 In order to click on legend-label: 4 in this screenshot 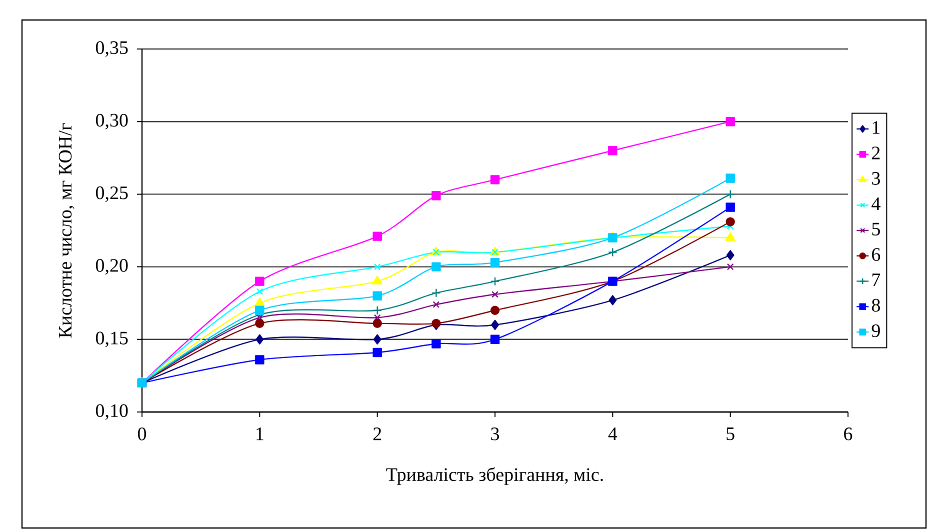, I will do `click(876, 203)`.